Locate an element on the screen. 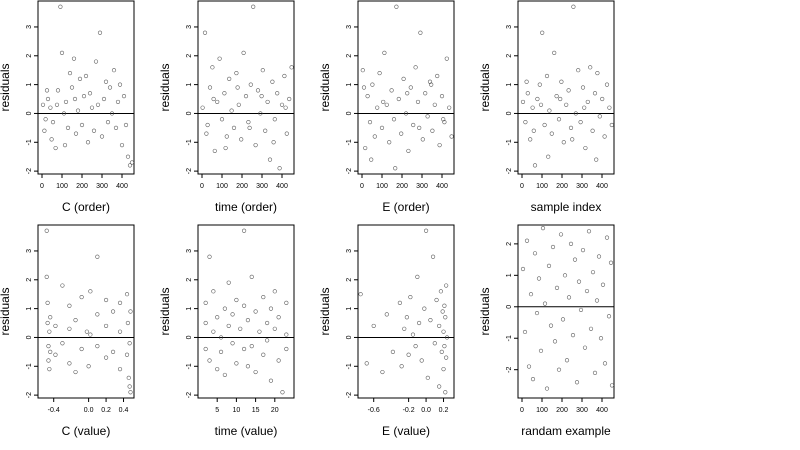  x-tick-label: 200 is located at coordinates (402, 186).